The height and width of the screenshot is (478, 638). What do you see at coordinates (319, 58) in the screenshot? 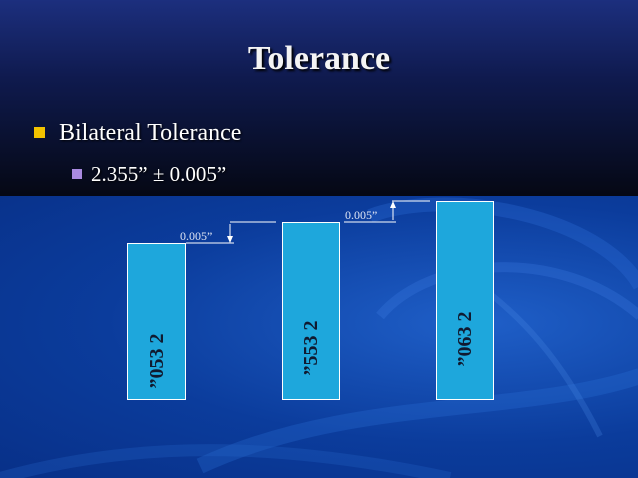
I see `slide-title: Tolerance` at bounding box center [319, 58].